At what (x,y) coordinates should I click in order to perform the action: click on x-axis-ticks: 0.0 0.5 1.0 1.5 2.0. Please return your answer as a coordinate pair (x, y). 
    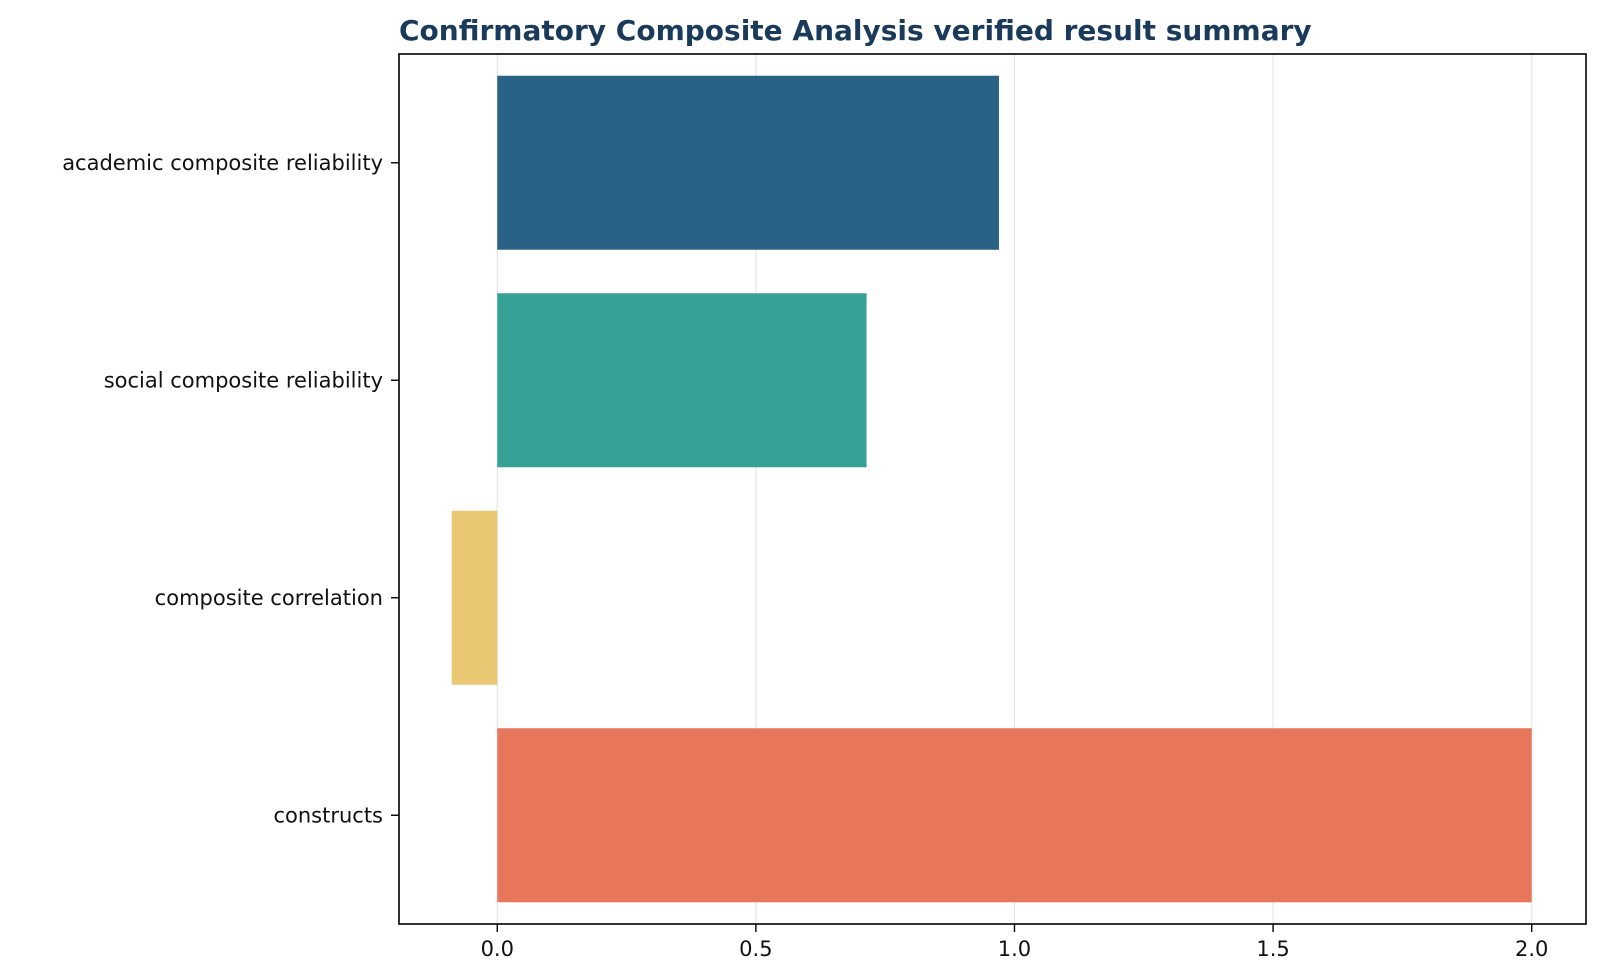
    Looking at the image, I should click on (1014, 942).